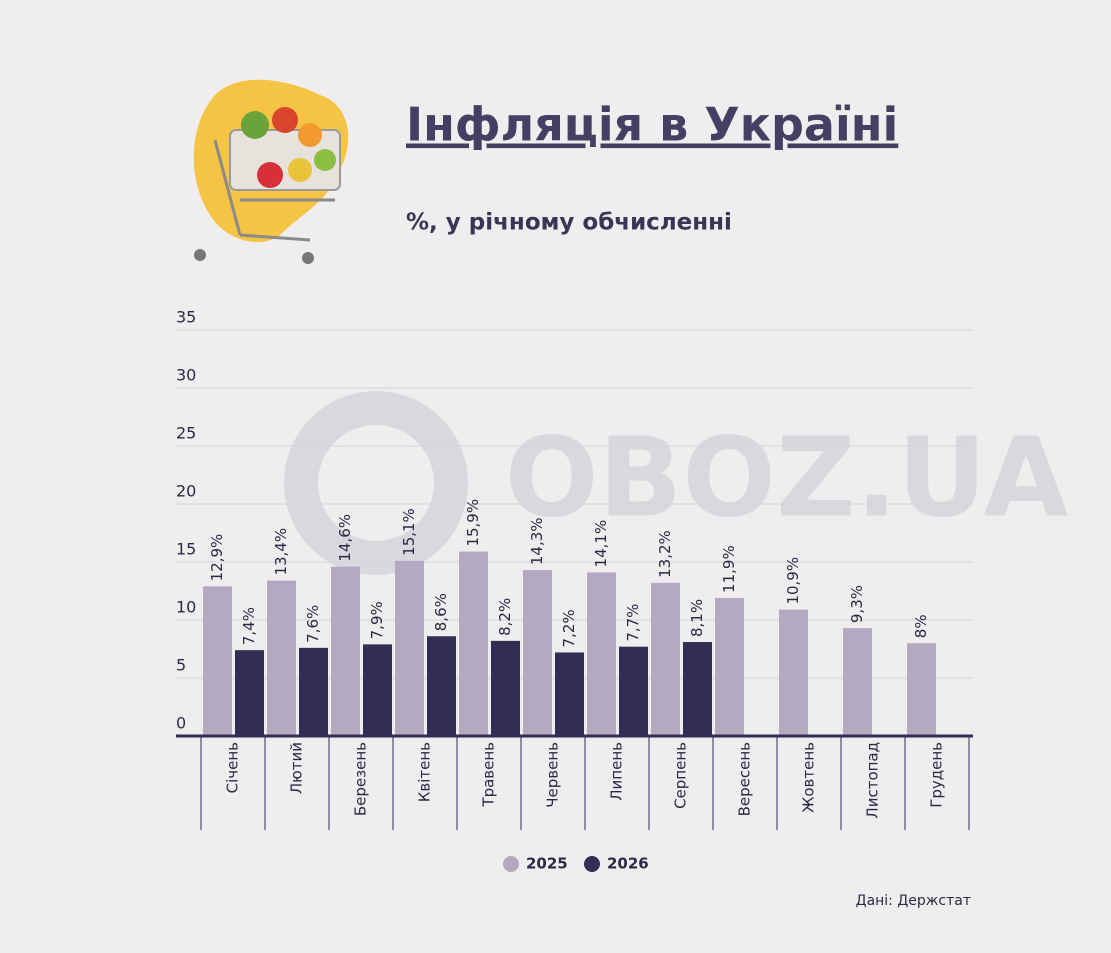 This screenshot has height=953, width=1111. Describe the element at coordinates (809, 777) in the screenshot. I see `x-tick-label: Жовтень` at that location.